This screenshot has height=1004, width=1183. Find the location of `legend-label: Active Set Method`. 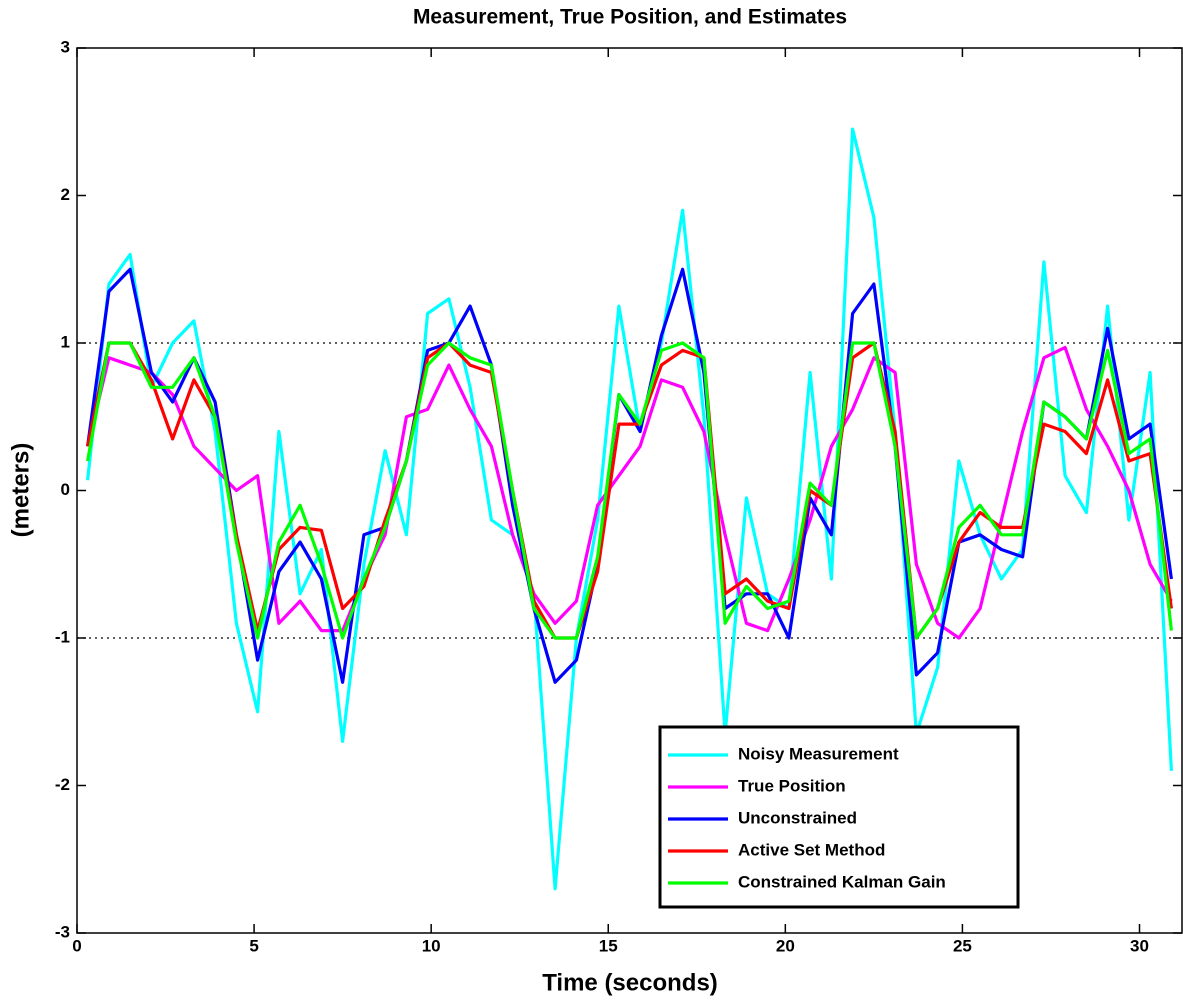

legend-label: Active Set Method is located at coordinates (811, 849).